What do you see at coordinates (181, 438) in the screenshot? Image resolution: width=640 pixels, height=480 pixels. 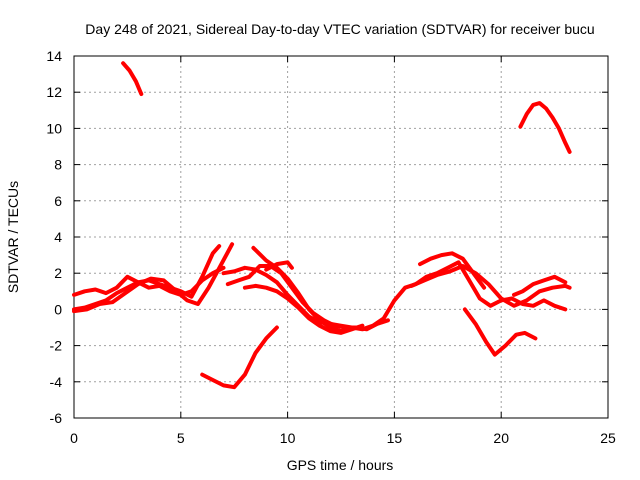 I see `x-tick-label: 5` at bounding box center [181, 438].